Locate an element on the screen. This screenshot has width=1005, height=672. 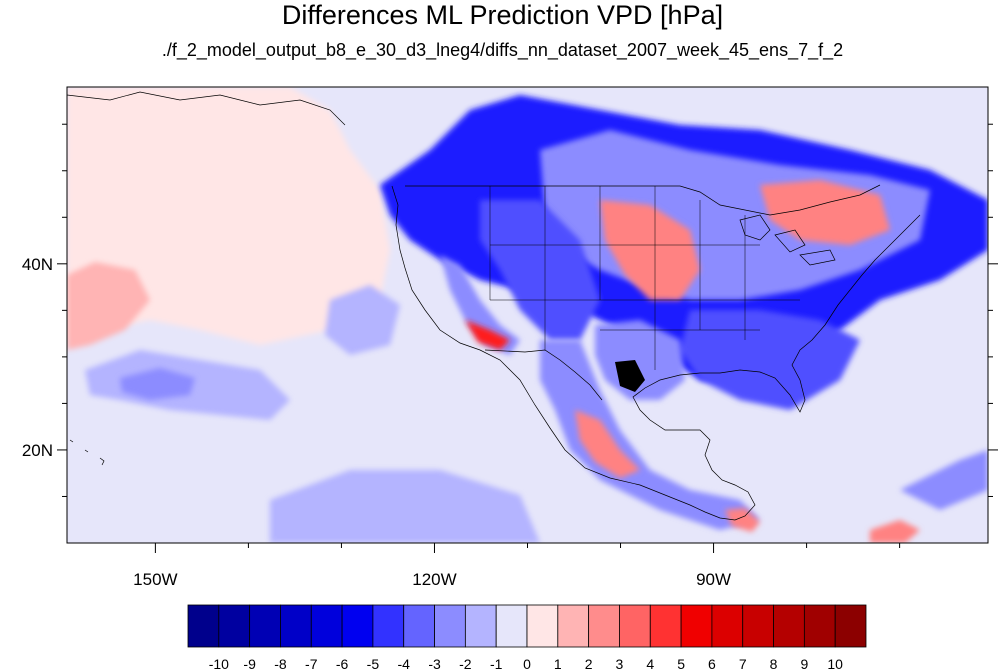
lon-tick-label: 150W is located at coordinates (155, 579).